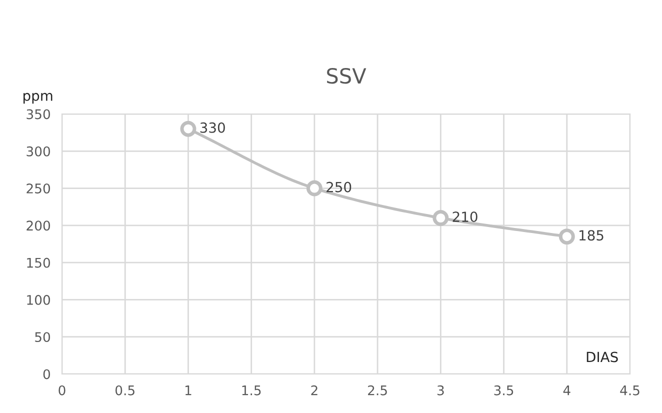 This screenshot has height=413, width=662. What do you see at coordinates (188, 391) in the screenshot?
I see `x-tick-label: 1` at bounding box center [188, 391].